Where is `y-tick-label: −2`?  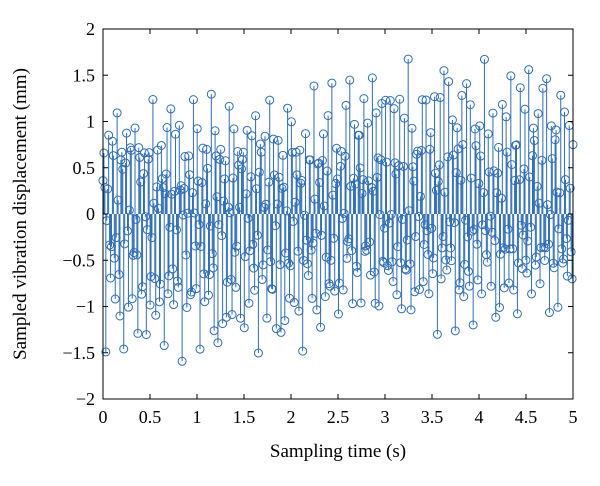
y-tick-label: −2 is located at coordinates (85, 399).